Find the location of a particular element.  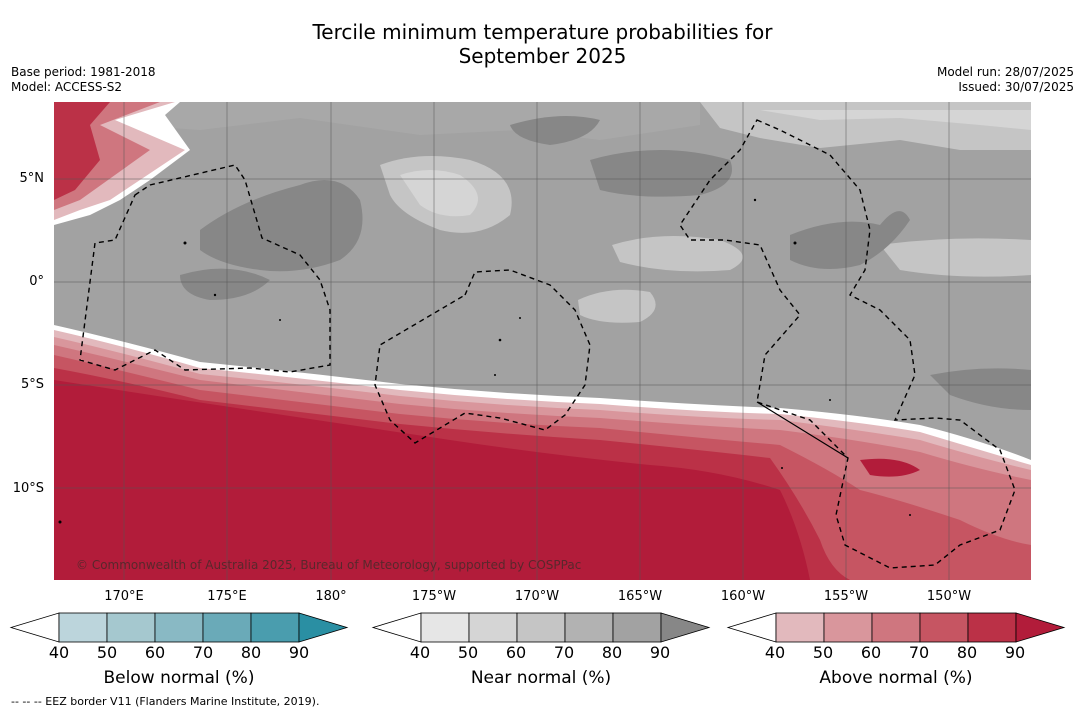

lighter-grey-patch is located at coordinates (439, 193).